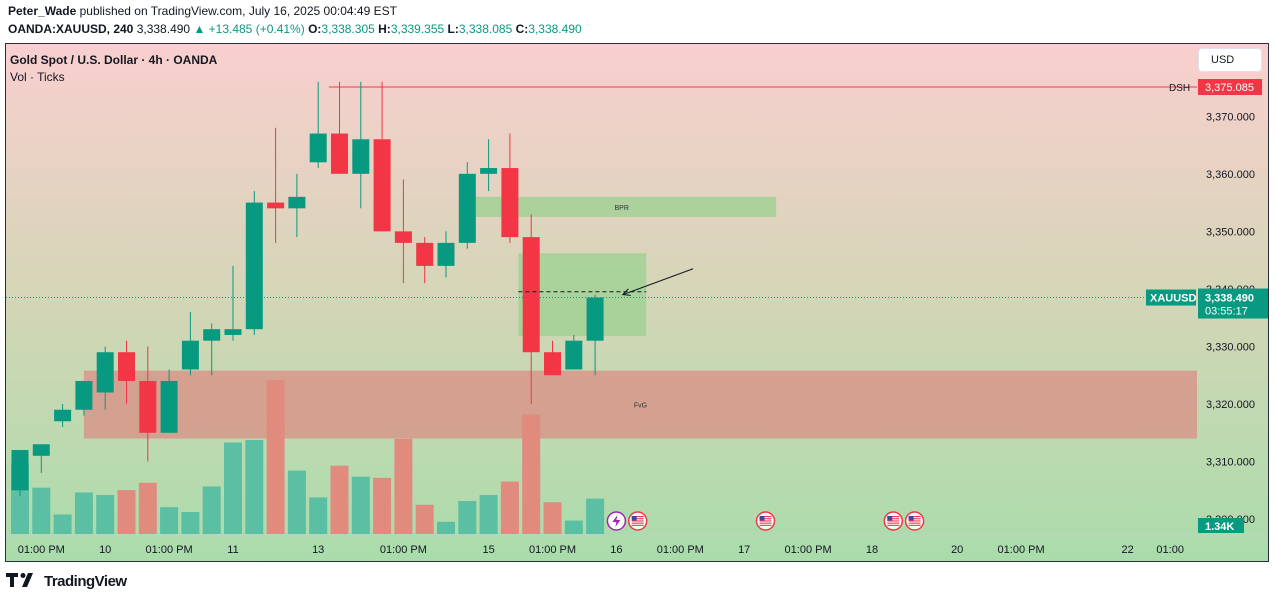 This screenshot has height=599, width=1275. What do you see at coordinates (1230, 405) in the screenshot?
I see `price-tick-label: 3,320.000` at bounding box center [1230, 405].